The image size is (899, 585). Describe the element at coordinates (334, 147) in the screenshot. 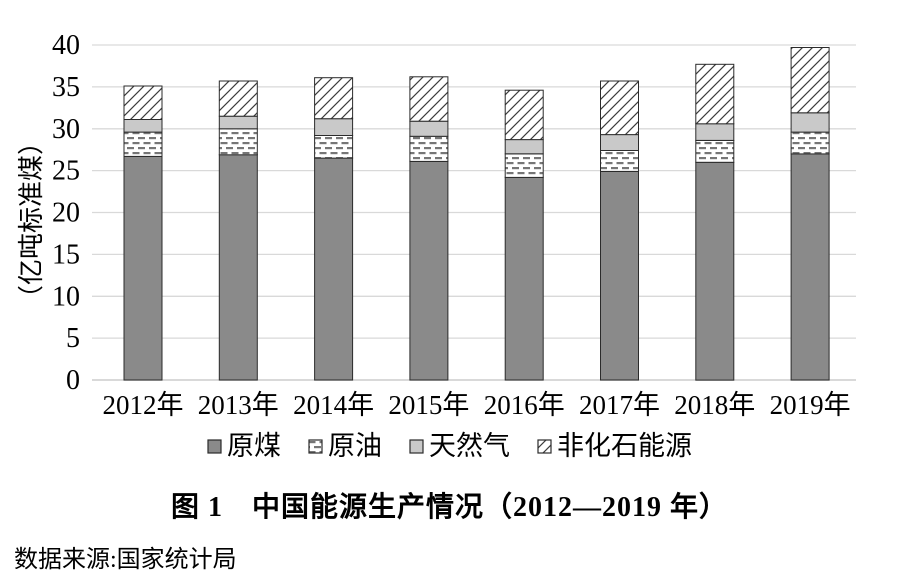

I see `bar-segment-oil-2014年` at that location.